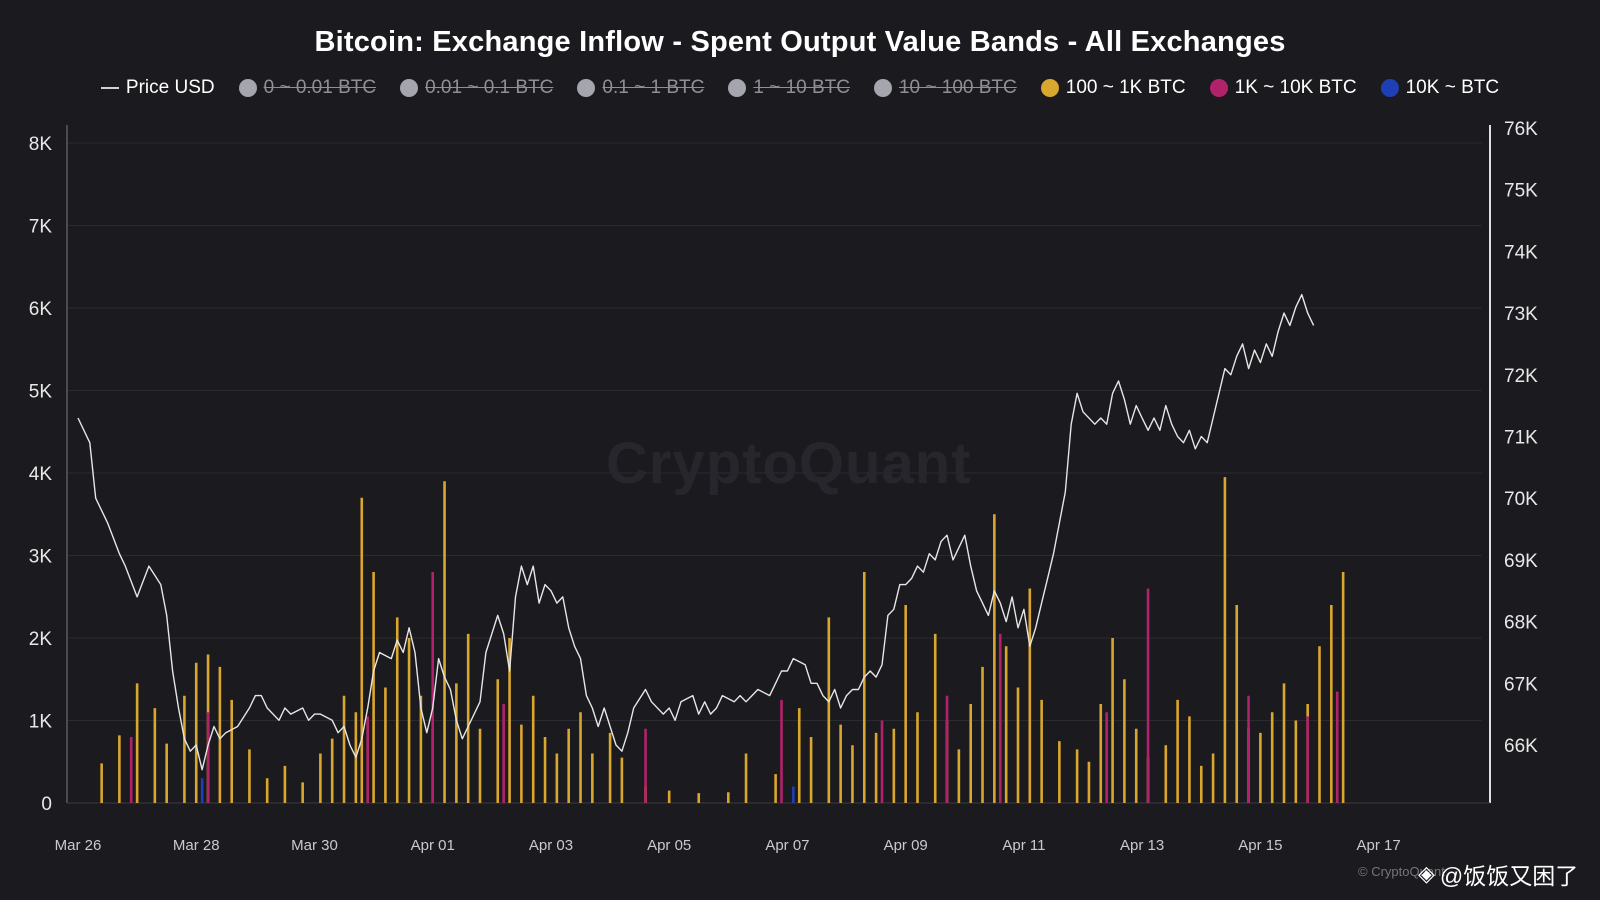 The height and width of the screenshot is (900, 1600). Describe the element at coordinates (1260, 845) in the screenshot. I see `x-tick-label: Apr 15` at that location.